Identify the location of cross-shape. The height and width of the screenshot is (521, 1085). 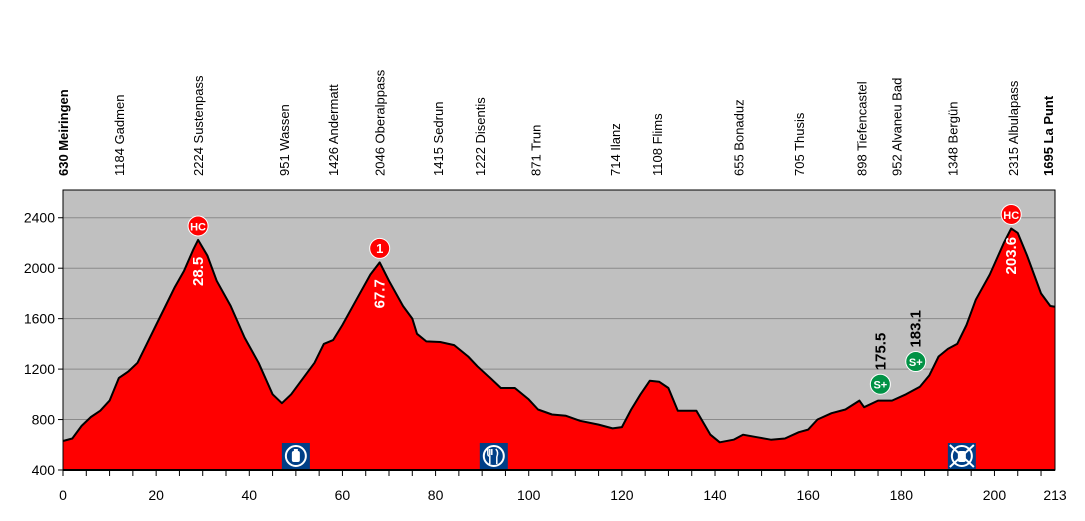
(962, 456).